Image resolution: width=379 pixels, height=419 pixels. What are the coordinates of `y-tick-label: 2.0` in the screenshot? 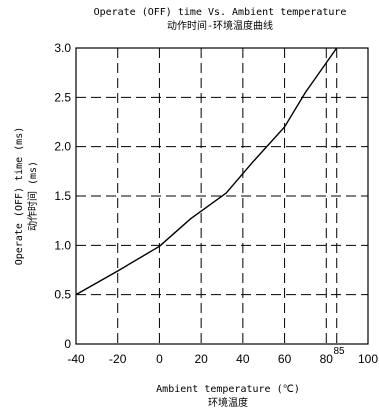 It's located at (62, 147).